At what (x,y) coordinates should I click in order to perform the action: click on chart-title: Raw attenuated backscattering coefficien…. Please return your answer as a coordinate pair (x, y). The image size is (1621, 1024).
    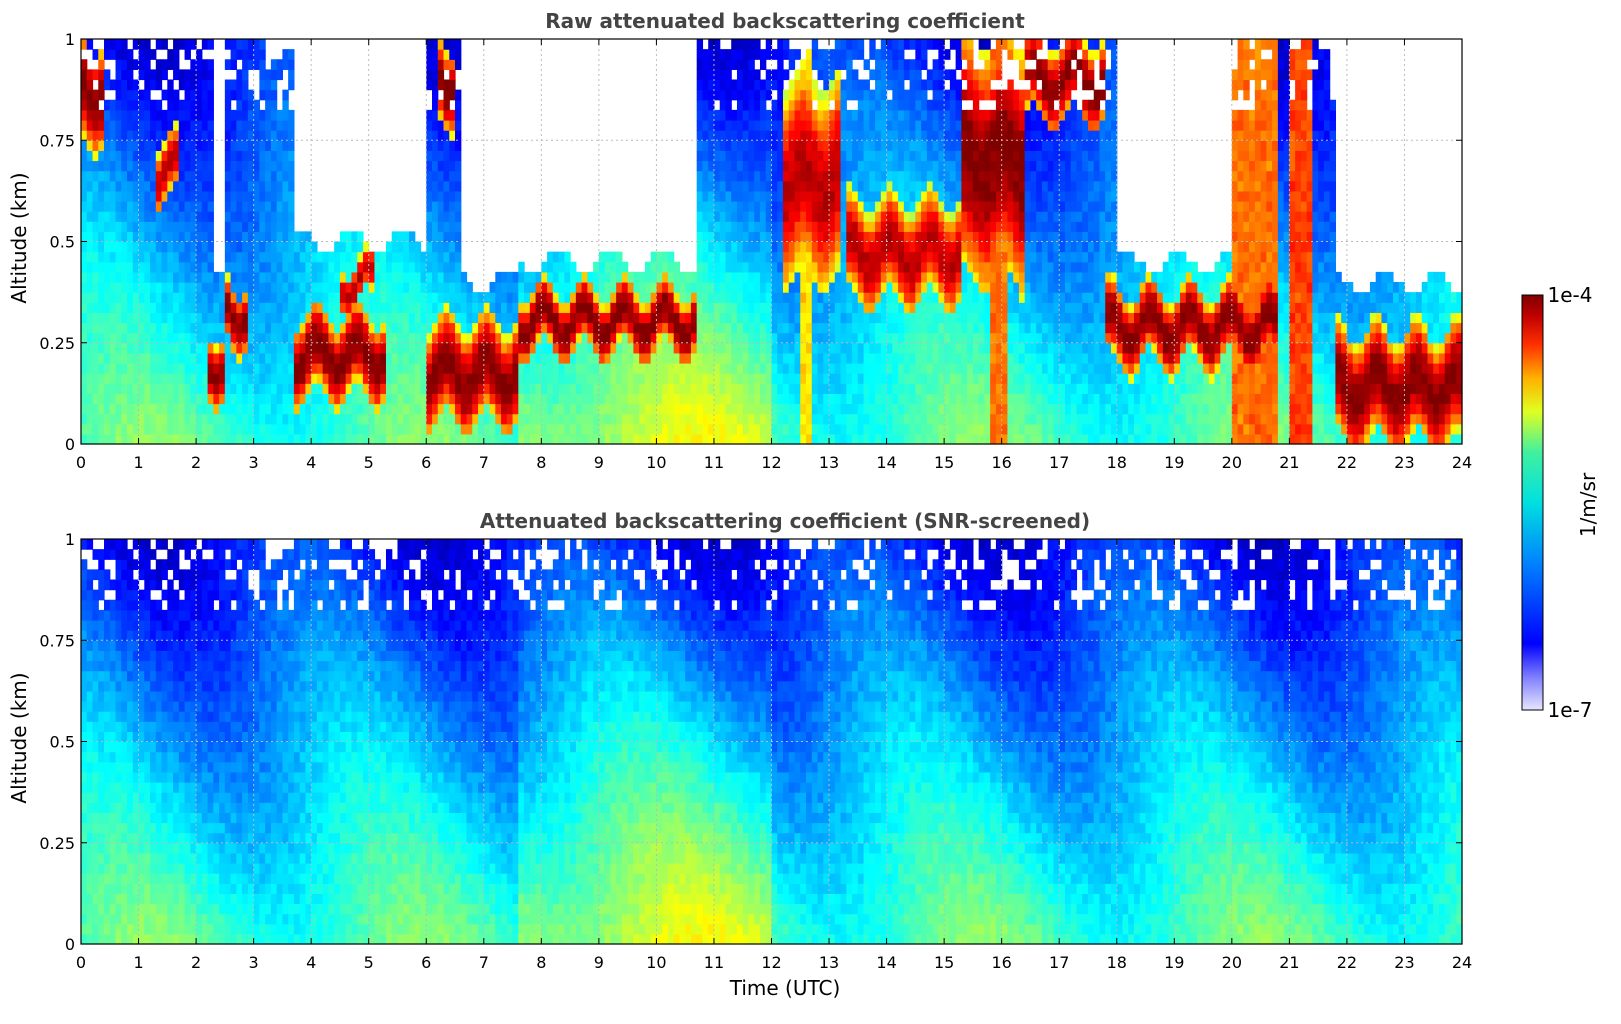
    Looking at the image, I should click on (785, 21).